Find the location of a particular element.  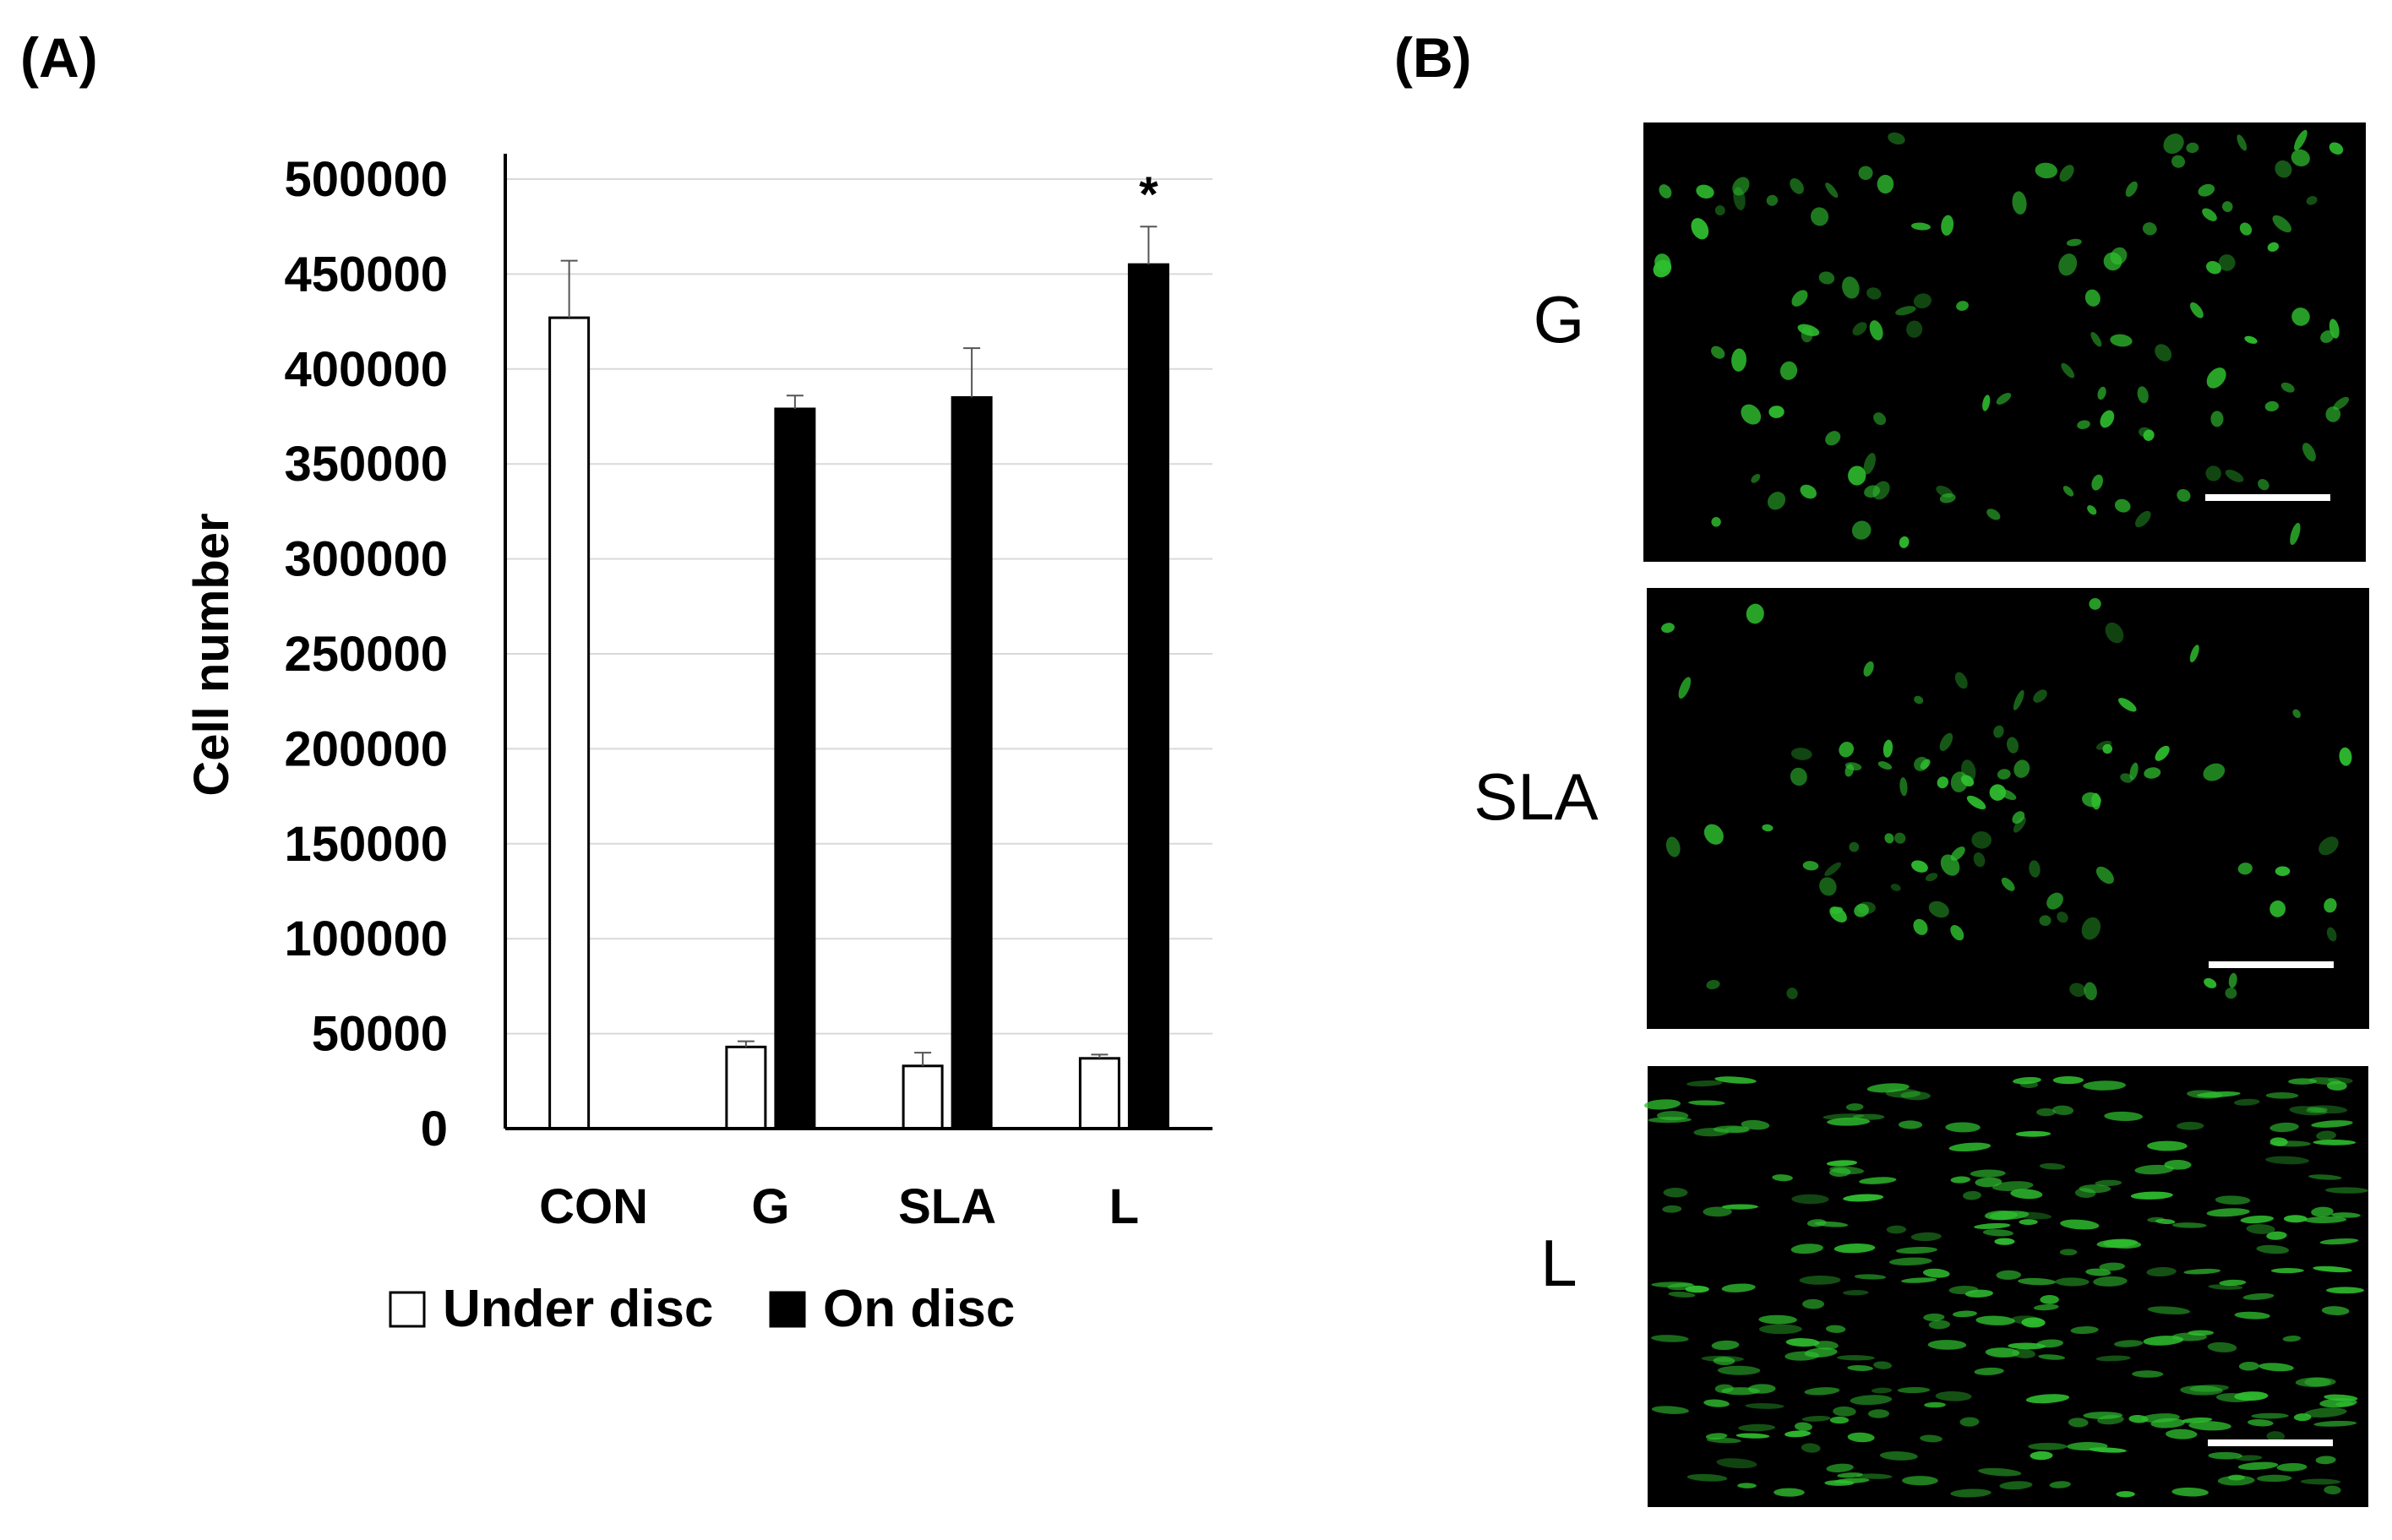

micrograph-sla is located at coordinates (2008, 808).